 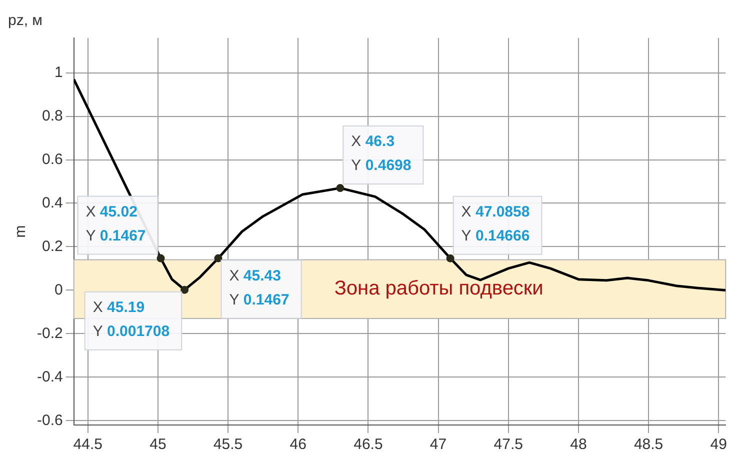 I want to click on x-tick-label: 48.5, so click(x=649, y=445).